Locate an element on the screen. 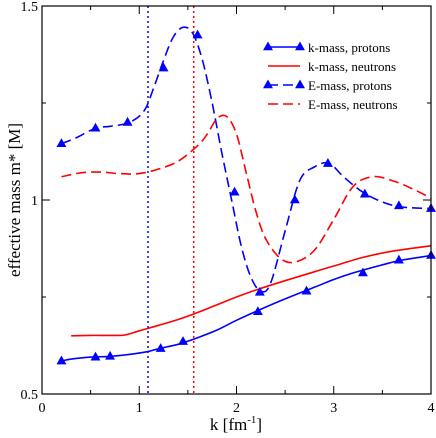 Image resolution: width=436 pixels, height=438 pixels. x-tick-label: 3 is located at coordinates (333, 408).